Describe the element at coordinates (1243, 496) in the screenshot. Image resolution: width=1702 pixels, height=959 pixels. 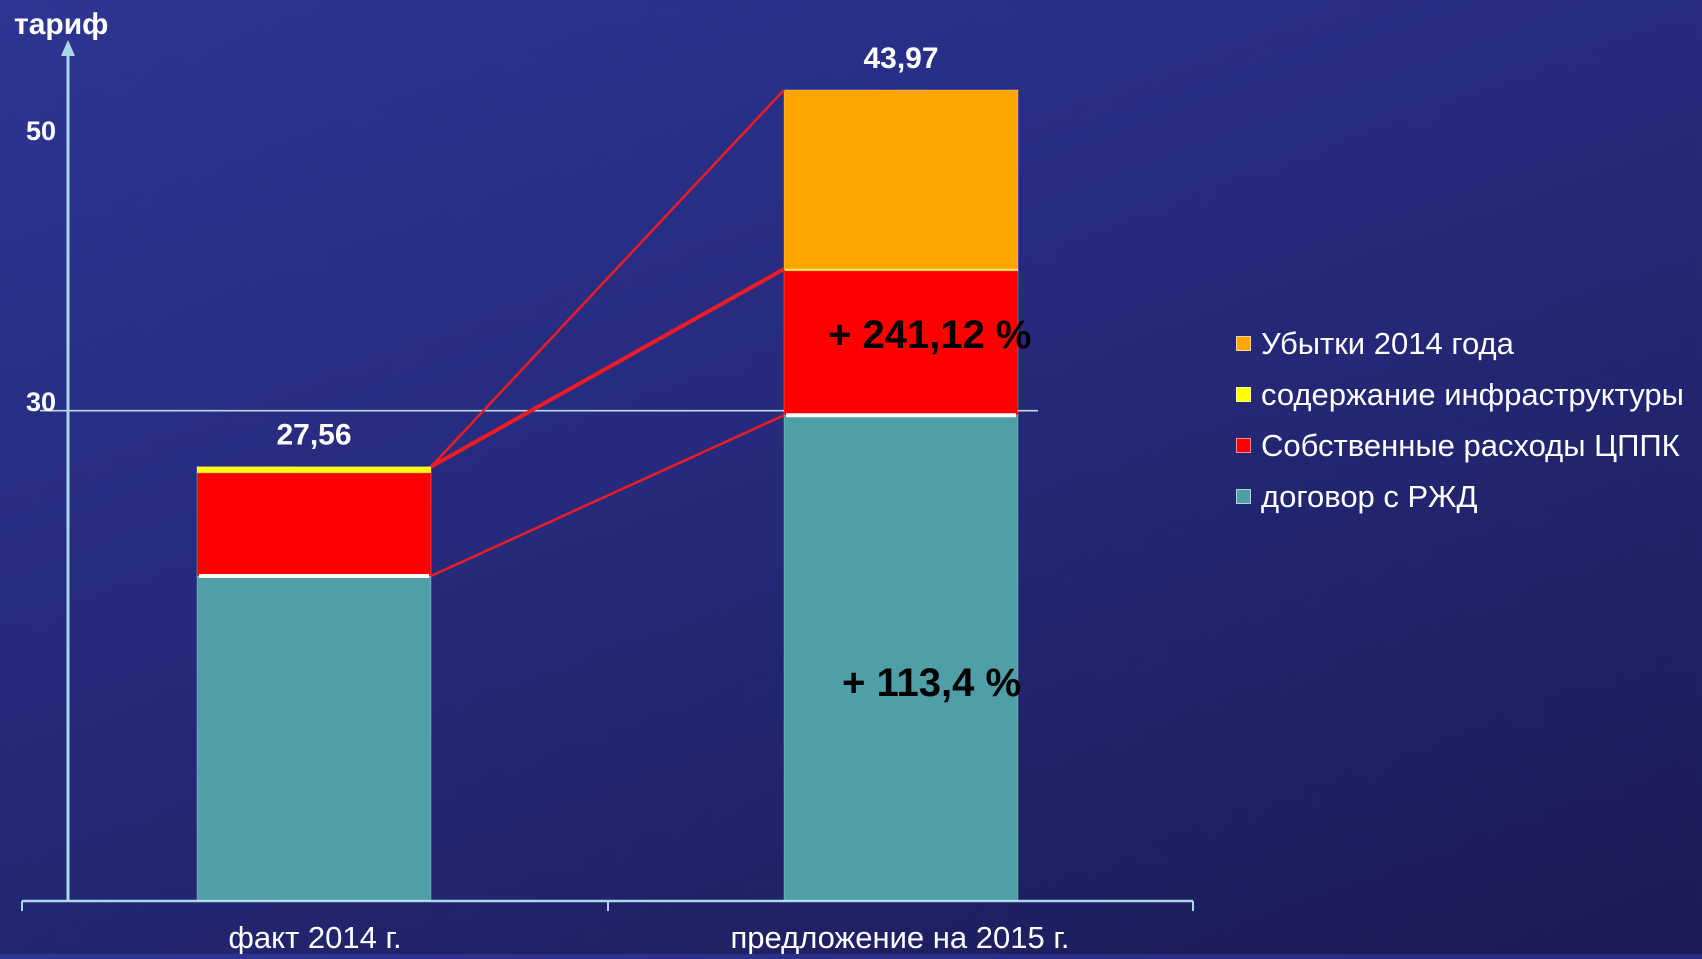
I see `legend-swatch-teal` at that location.